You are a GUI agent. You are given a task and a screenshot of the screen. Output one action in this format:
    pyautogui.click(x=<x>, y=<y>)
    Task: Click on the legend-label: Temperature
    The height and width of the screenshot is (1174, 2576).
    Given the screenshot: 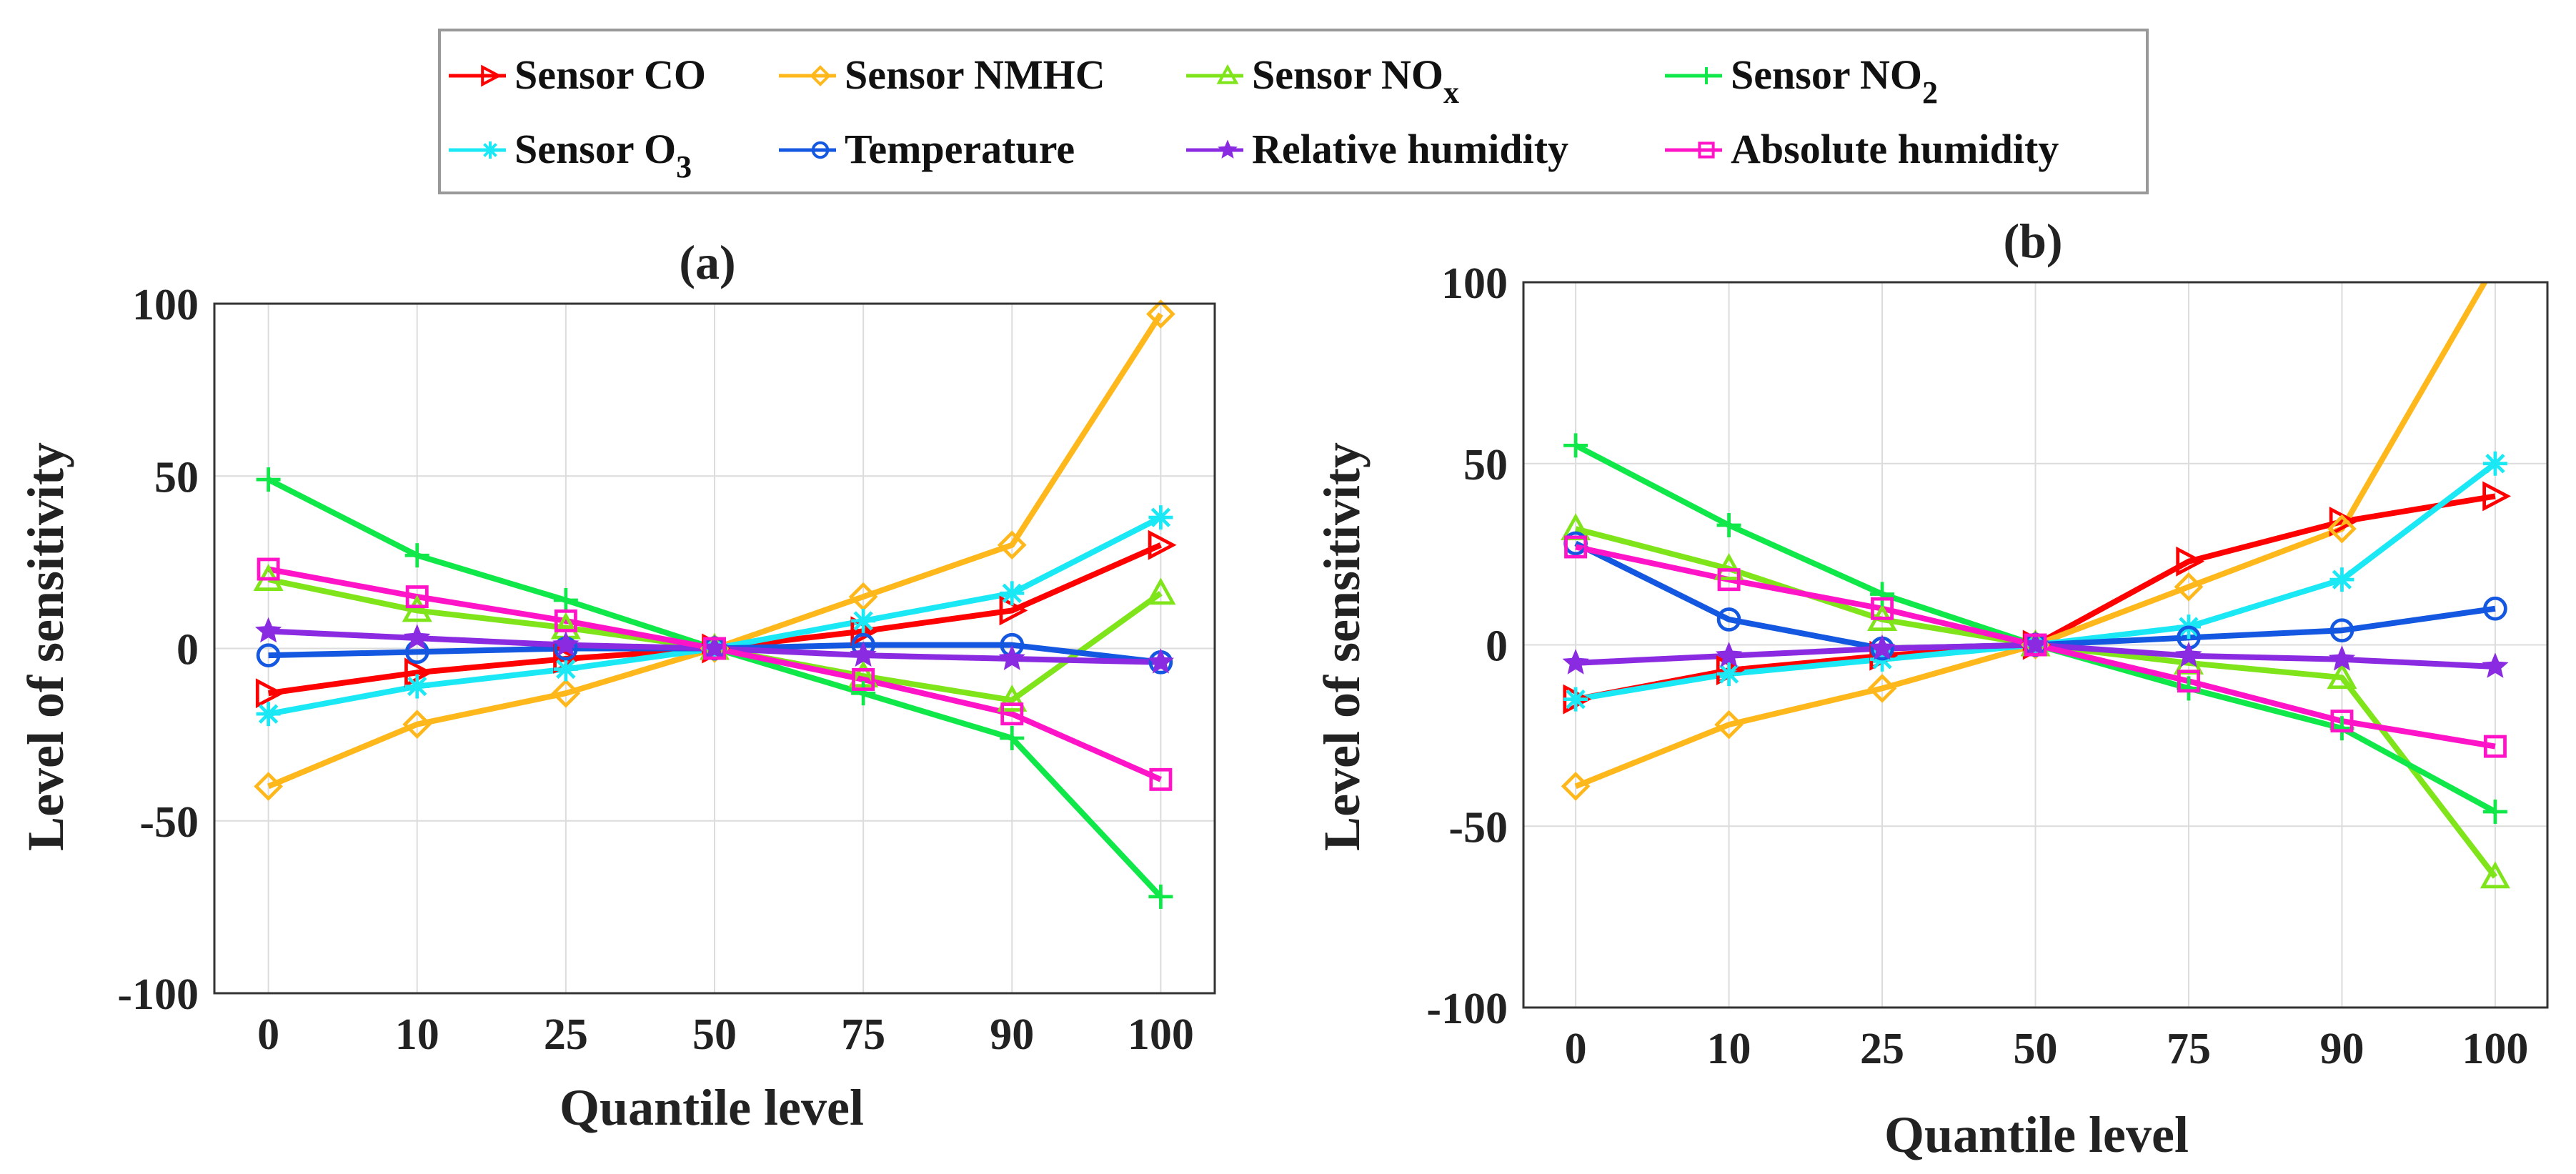 What is the action you would take?
    pyautogui.click(x=960, y=149)
    